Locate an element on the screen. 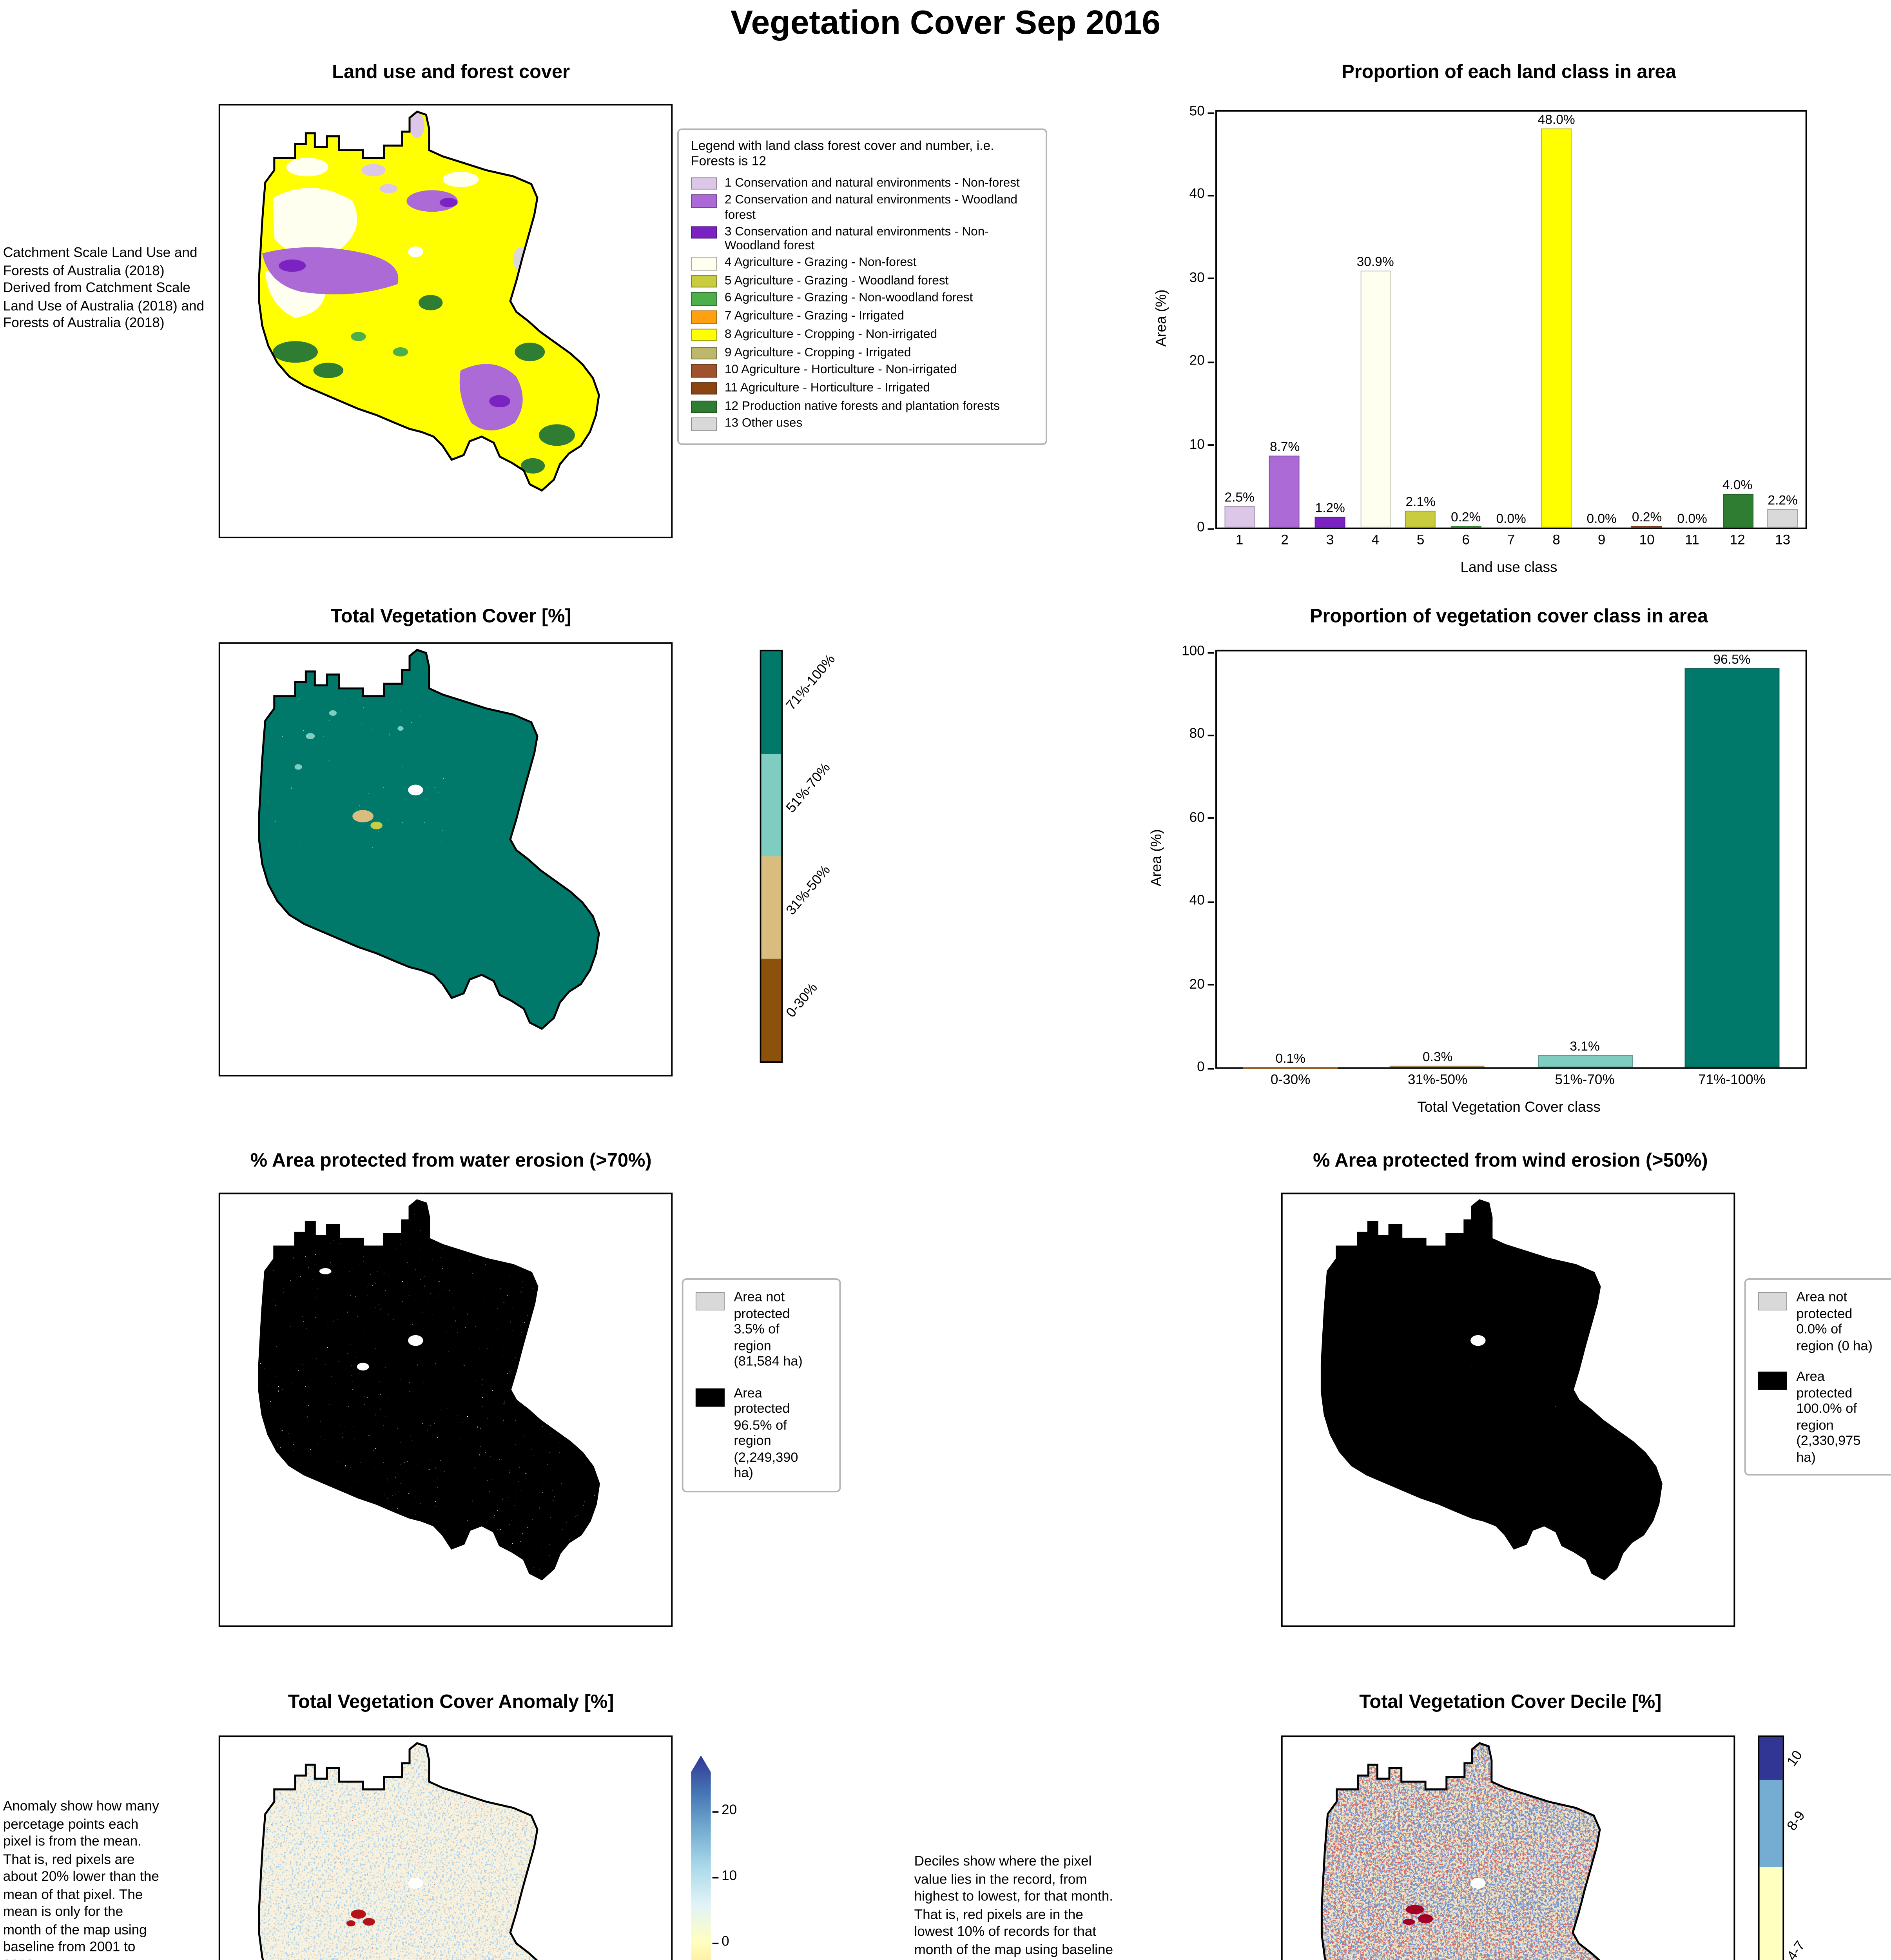  x-tick-label: 0-30% is located at coordinates (1290, 1079).